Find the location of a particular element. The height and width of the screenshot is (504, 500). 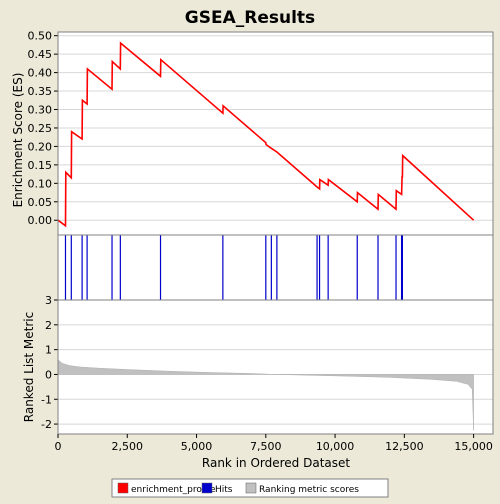

ranking-metric-area is located at coordinates (265, 395).